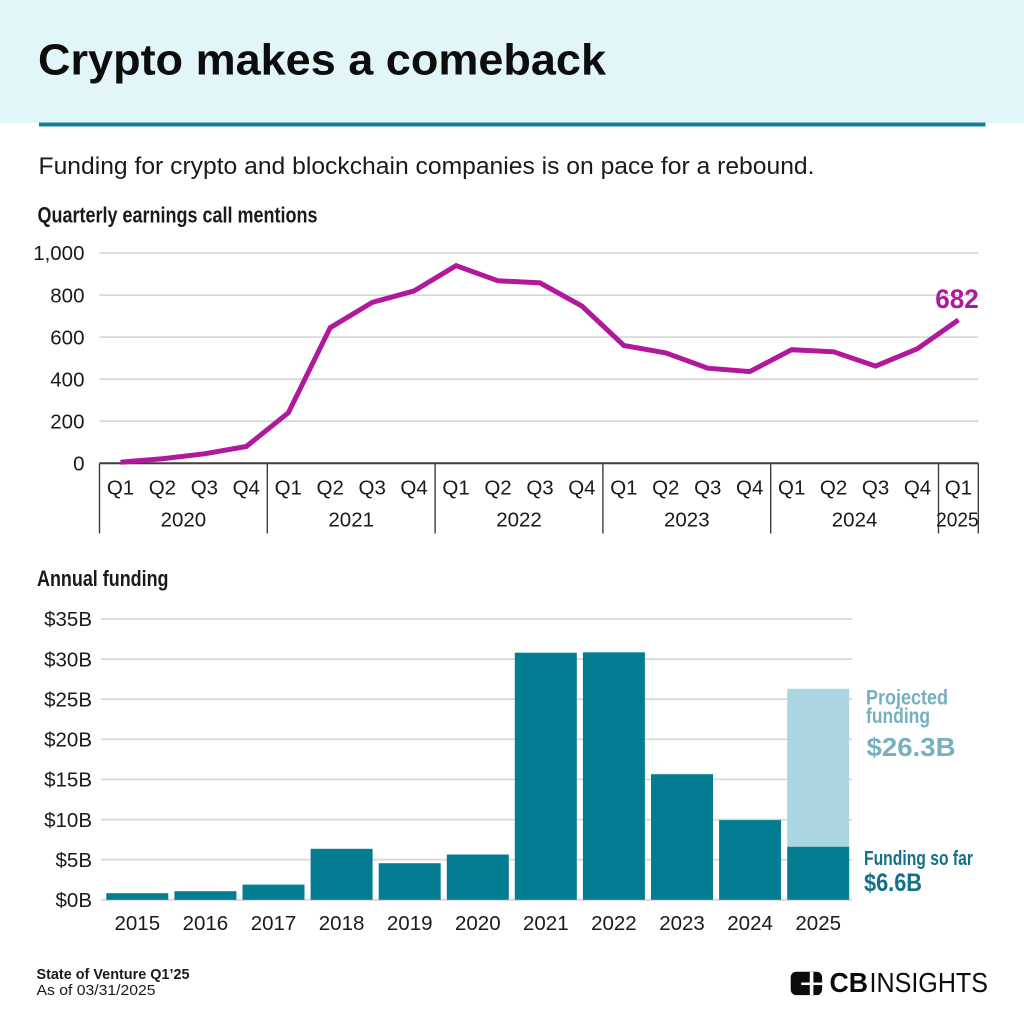 The height and width of the screenshot is (1024, 1024). What do you see at coordinates (103, 578) in the screenshot?
I see `svg-text: Annual funding` at bounding box center [103, 578].